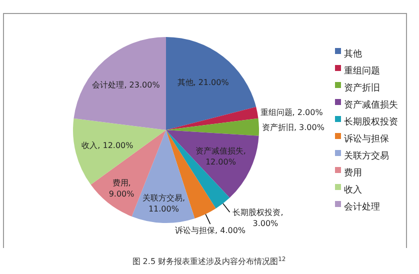  I want to click on data-label: 重组问题, 2.00%, so click(292, 113).